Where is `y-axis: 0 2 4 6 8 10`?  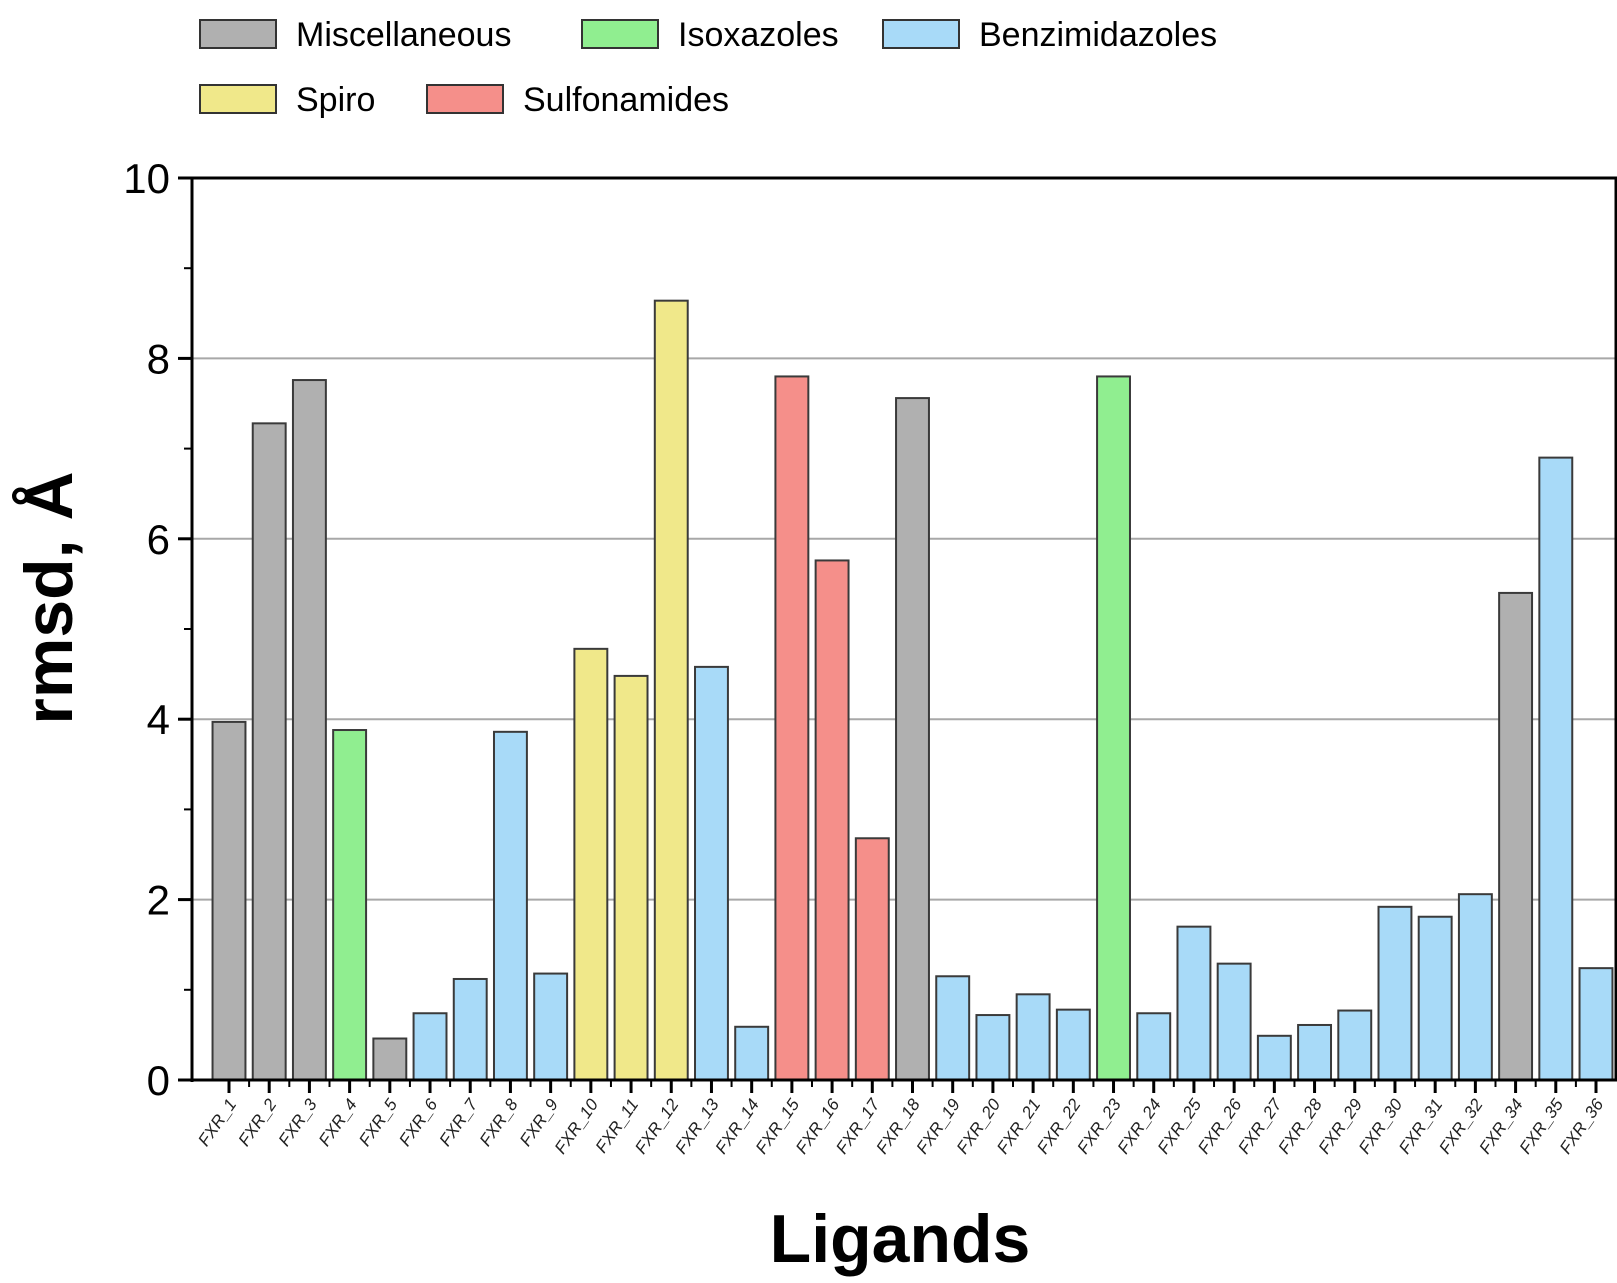 y-axis: 0 2 4 6 8 10 is located at coordinates (157, 629).